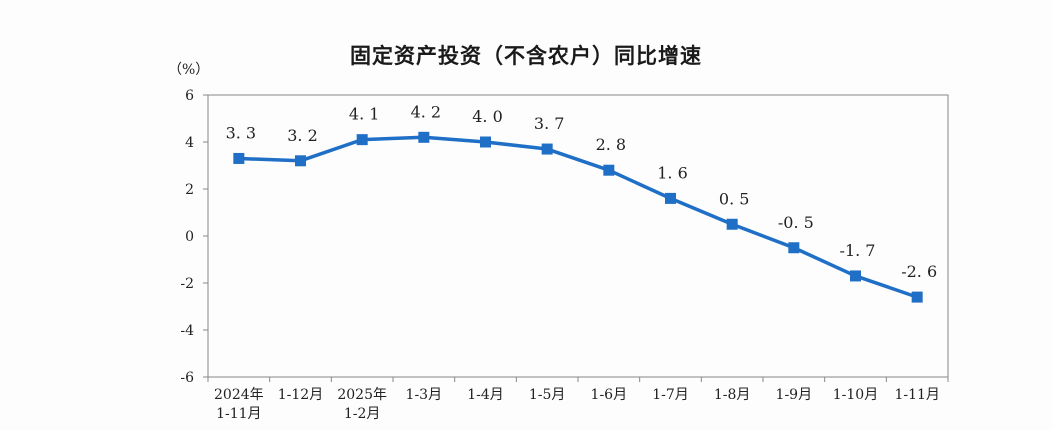 This screenshot has height=430, width=1052. What do you see at coordinates (855, 395) in the screenshot?
I see `x-tick-label: 1-10月` at bounding box center [855, 395].